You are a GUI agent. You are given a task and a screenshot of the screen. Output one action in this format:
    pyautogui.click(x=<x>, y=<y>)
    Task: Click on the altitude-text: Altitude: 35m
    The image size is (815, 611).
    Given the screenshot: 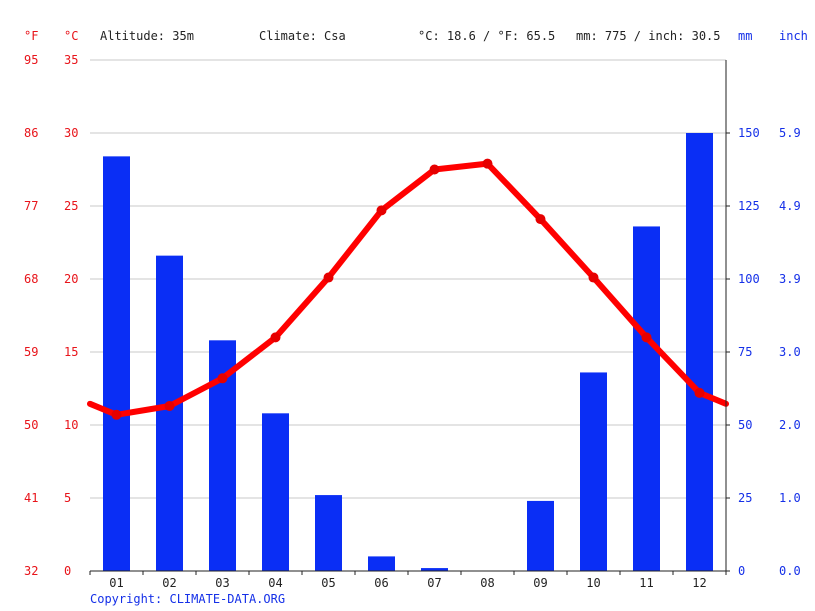 What is the action you would take?
    pyautogui.click(x=147, y=36)
    